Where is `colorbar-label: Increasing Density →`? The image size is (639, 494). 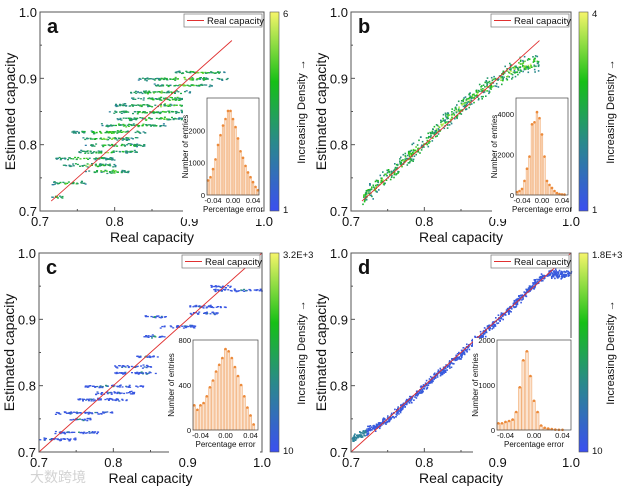
colorbar-label: Increasing Density → is located at coordinates (611, 352).